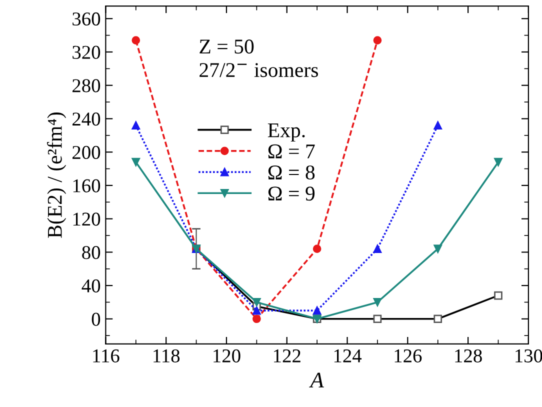 This screenshot has height=407, width=542. I want to click on y-tick-label: 200, so click(86, 153).